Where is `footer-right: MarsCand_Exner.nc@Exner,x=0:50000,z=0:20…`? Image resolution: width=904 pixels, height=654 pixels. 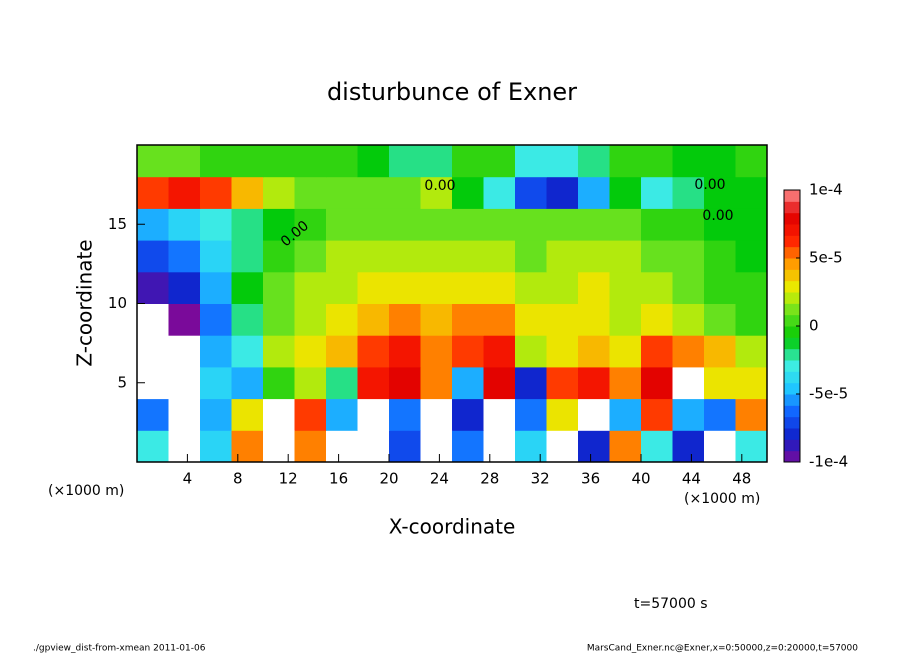
footer-right: MarsCand_Exner.nc@Exner,x=0:50000,z=0:20… is located at coordinates (722, 649).